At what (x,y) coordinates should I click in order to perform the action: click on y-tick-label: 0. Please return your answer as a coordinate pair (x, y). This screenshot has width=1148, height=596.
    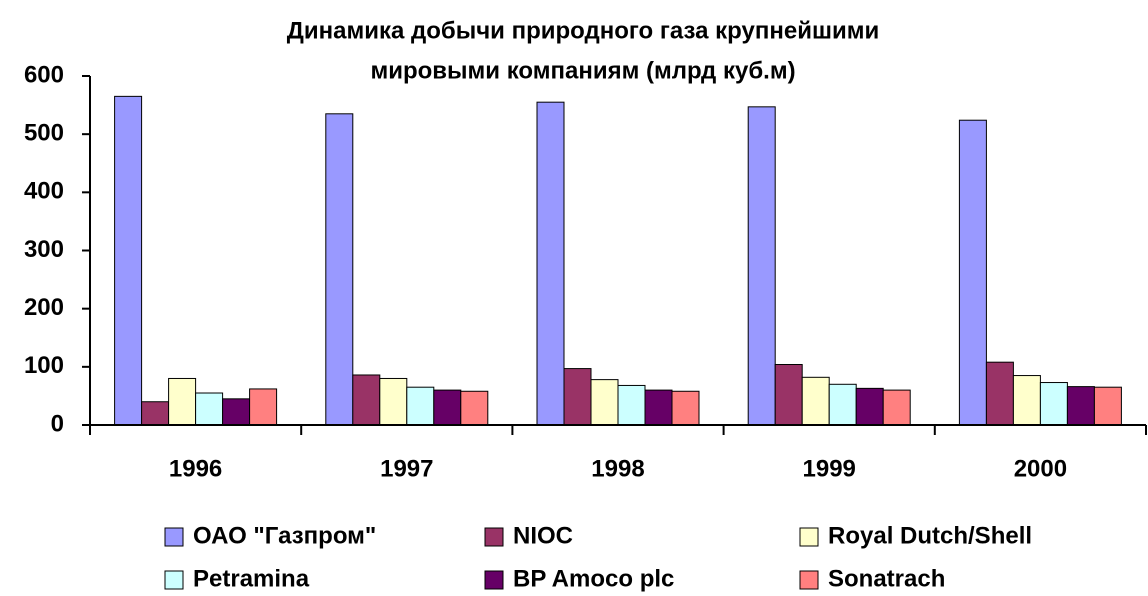
    Looking at the image, I should click on (57, 423).